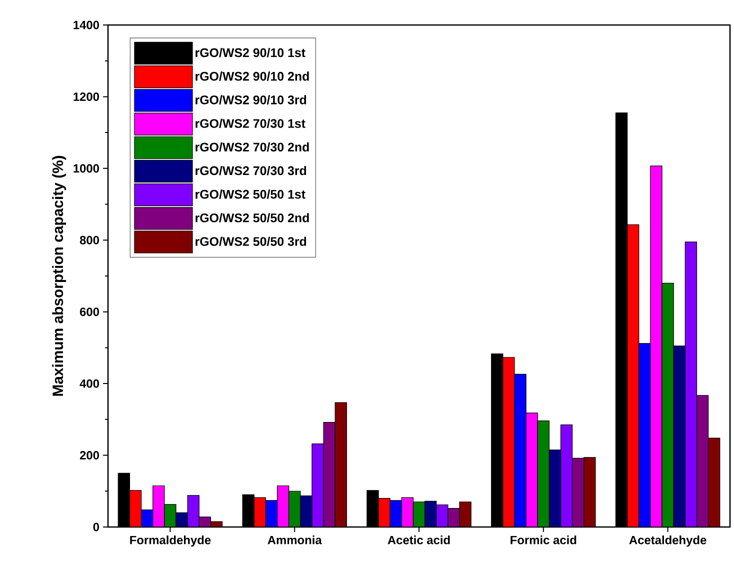 The image size is (734, 561). I want to click on legend-label: rGO/WS2 90/10 1st, so click(251, 53).